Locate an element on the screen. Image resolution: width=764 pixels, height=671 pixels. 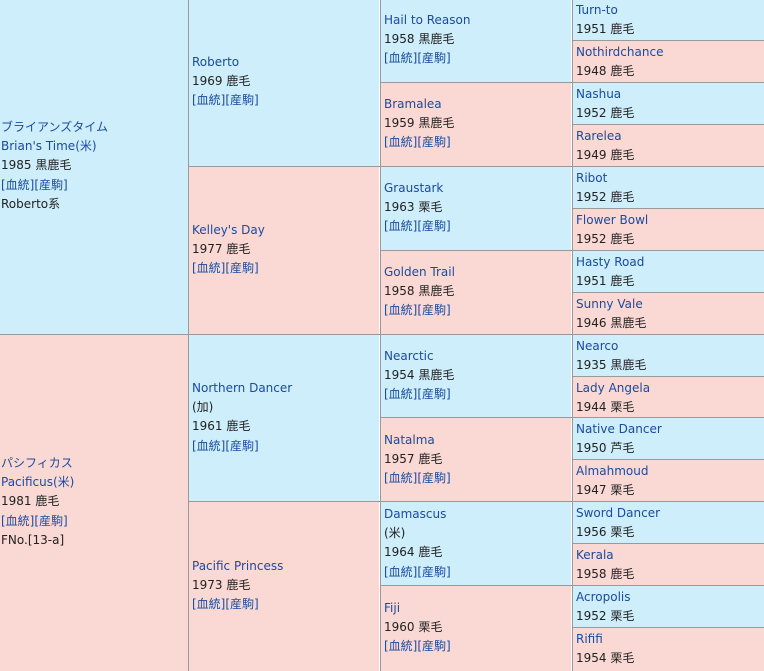
dam-year-color: 1981 鹿毛 is located at coordinates (30, 501).